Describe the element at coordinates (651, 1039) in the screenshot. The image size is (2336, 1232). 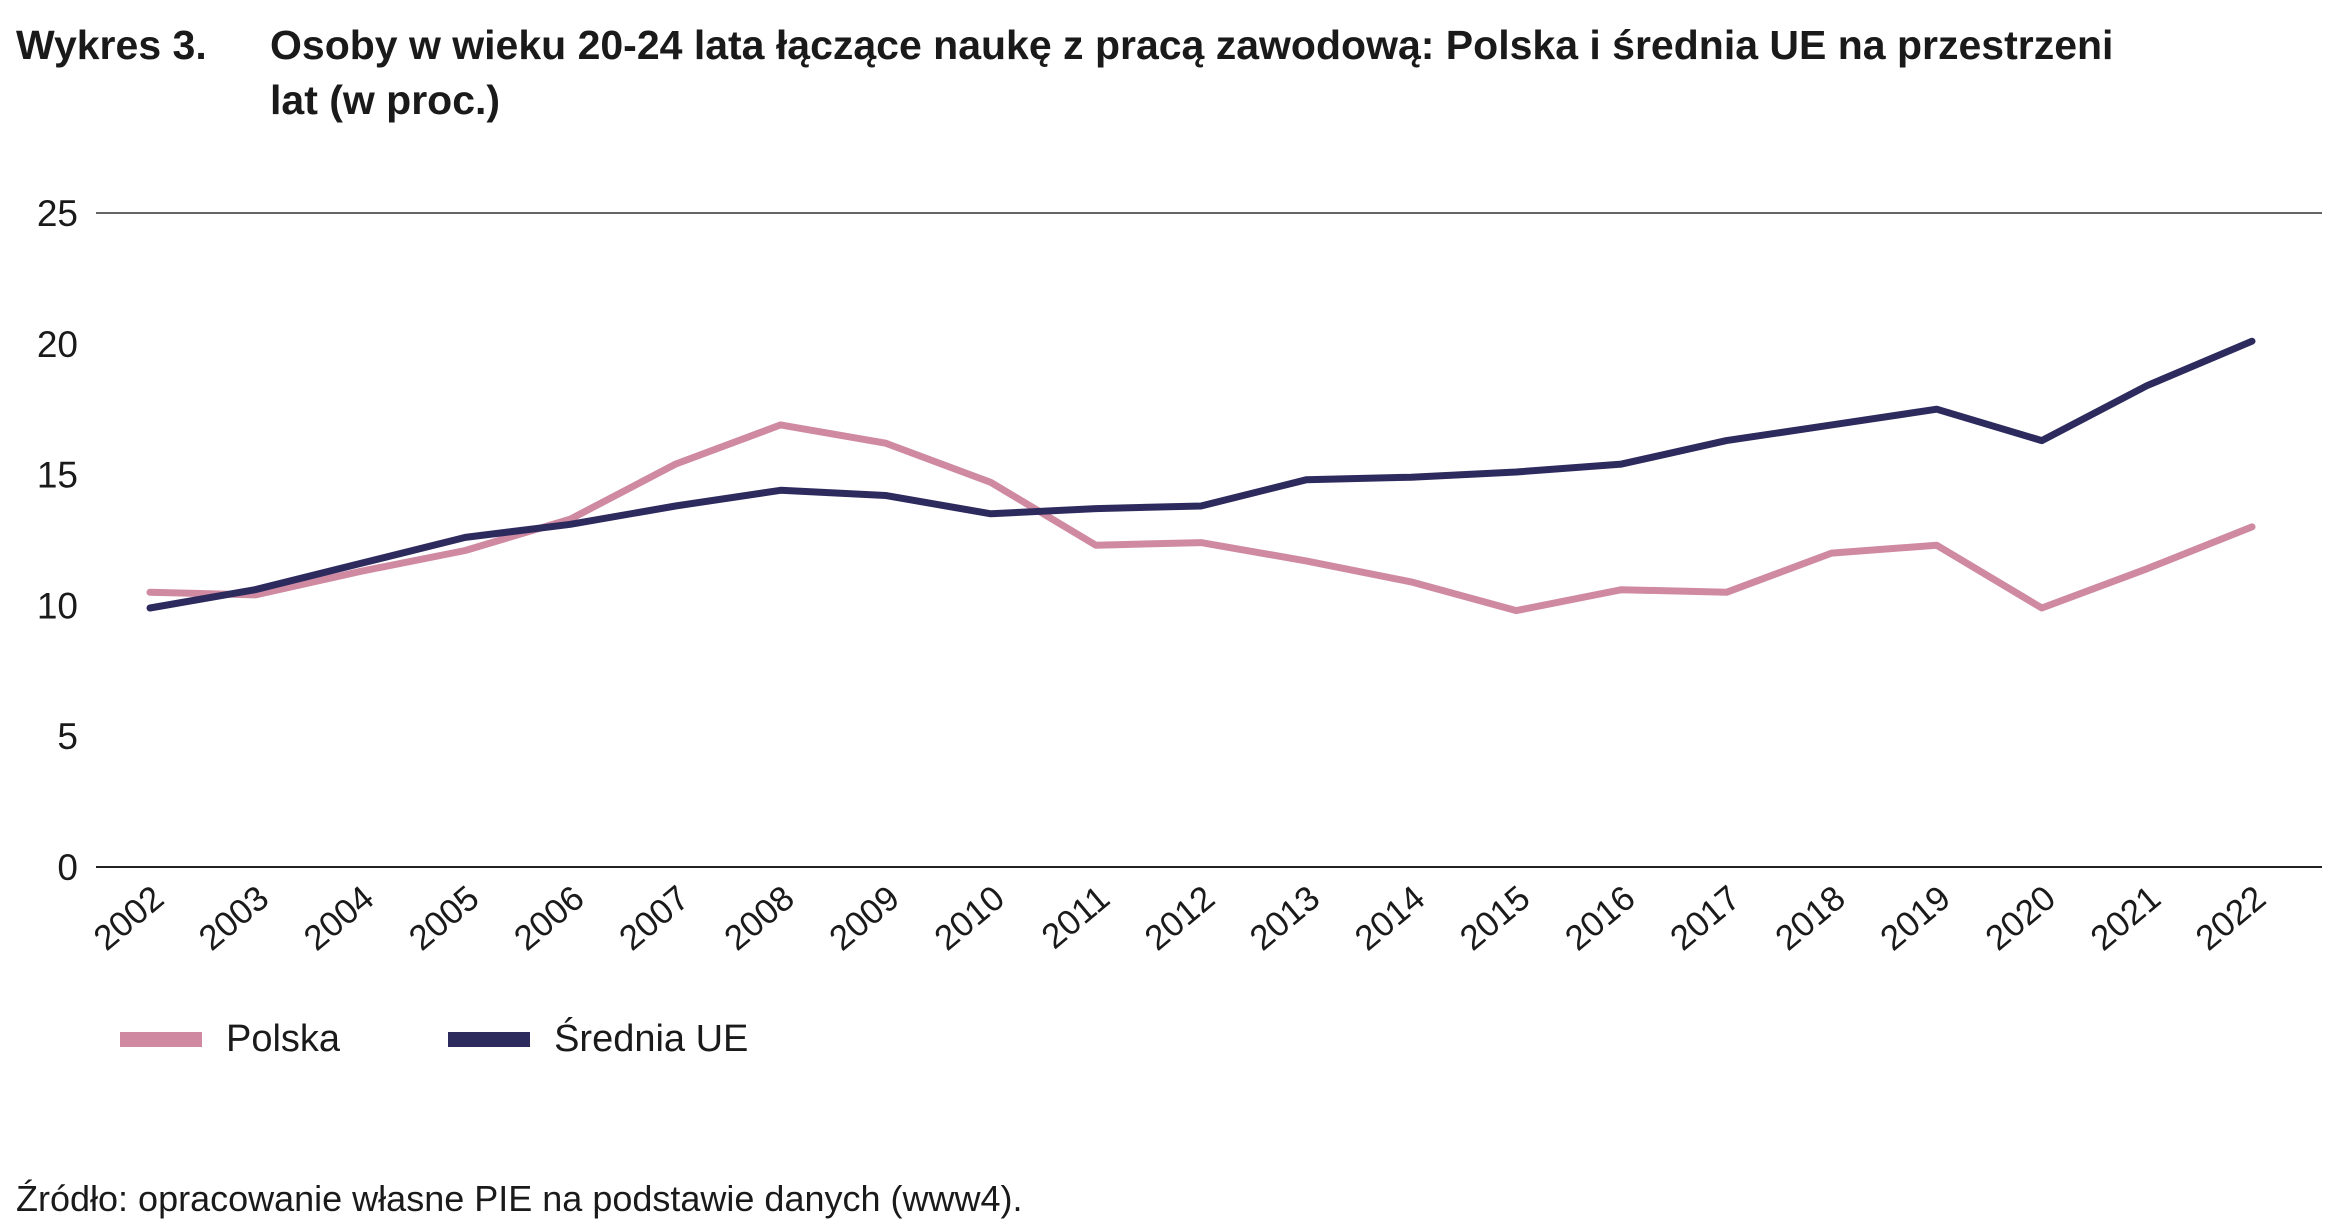
I see `legend-label-srednia-ue: Średnia UE` at that location.